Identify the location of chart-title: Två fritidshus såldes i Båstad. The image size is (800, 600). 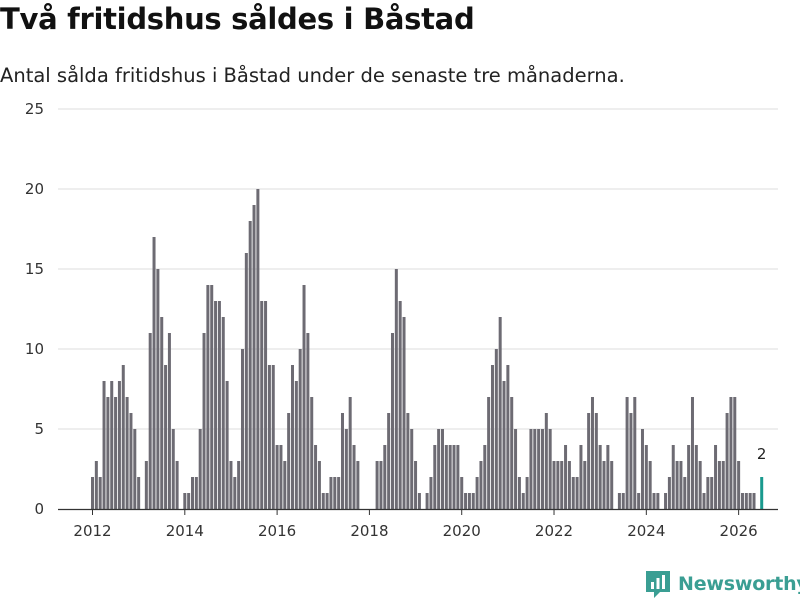
(237, 19).